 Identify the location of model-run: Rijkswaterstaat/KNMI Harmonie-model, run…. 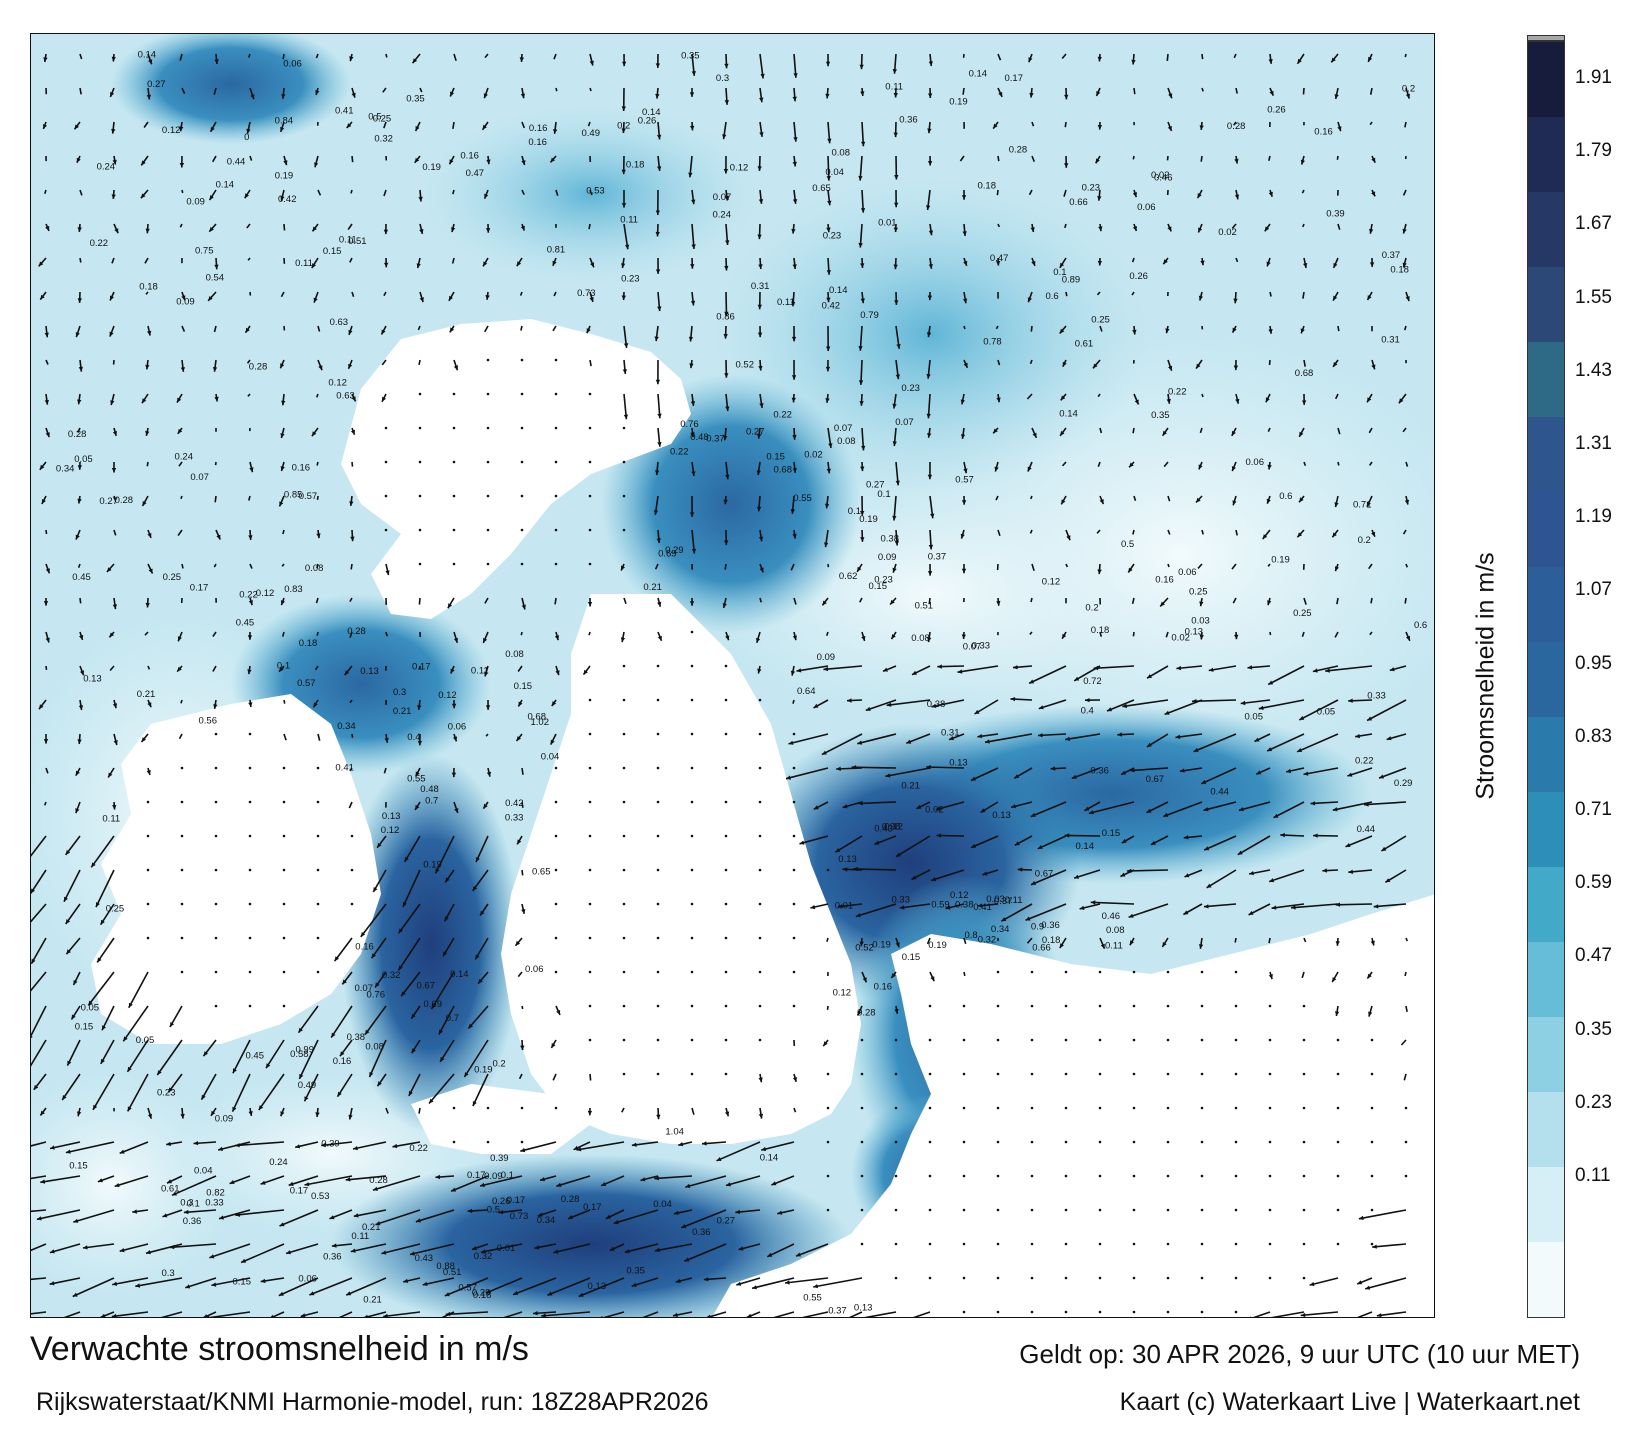
(372, 1402).